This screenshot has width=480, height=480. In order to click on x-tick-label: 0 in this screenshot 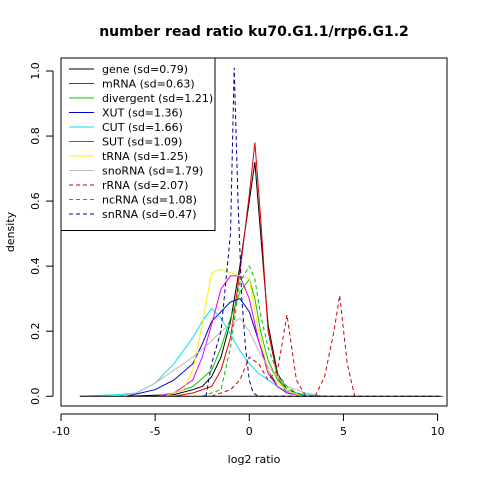, I will do `click(249, 431)`.